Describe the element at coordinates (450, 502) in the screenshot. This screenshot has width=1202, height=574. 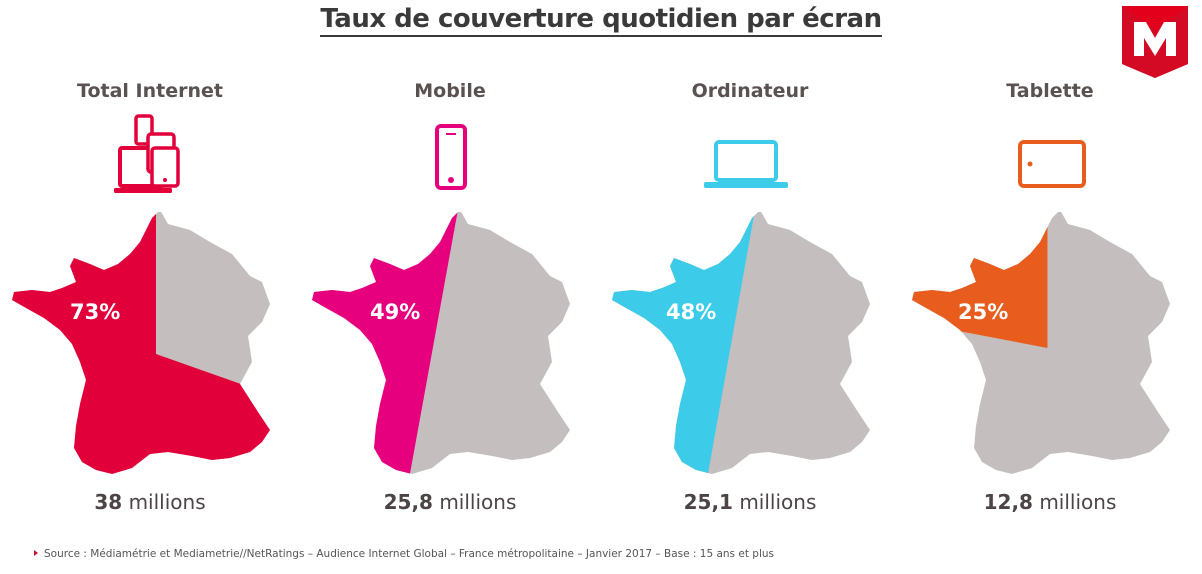
I see `audience-value: 25,8 millions` at that location.